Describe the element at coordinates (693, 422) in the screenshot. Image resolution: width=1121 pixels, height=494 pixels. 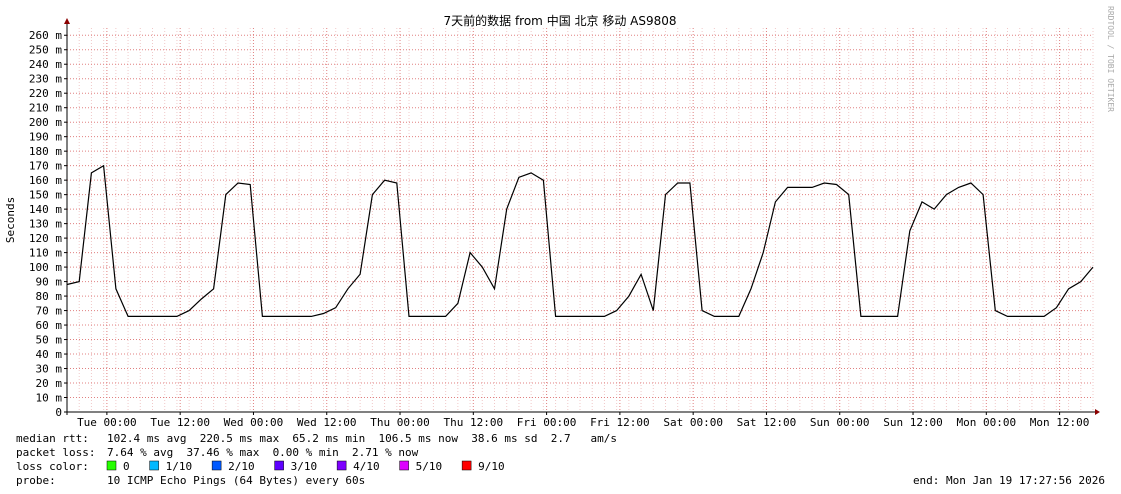
I see `x-tick-label: Sat 00:00` at that location.